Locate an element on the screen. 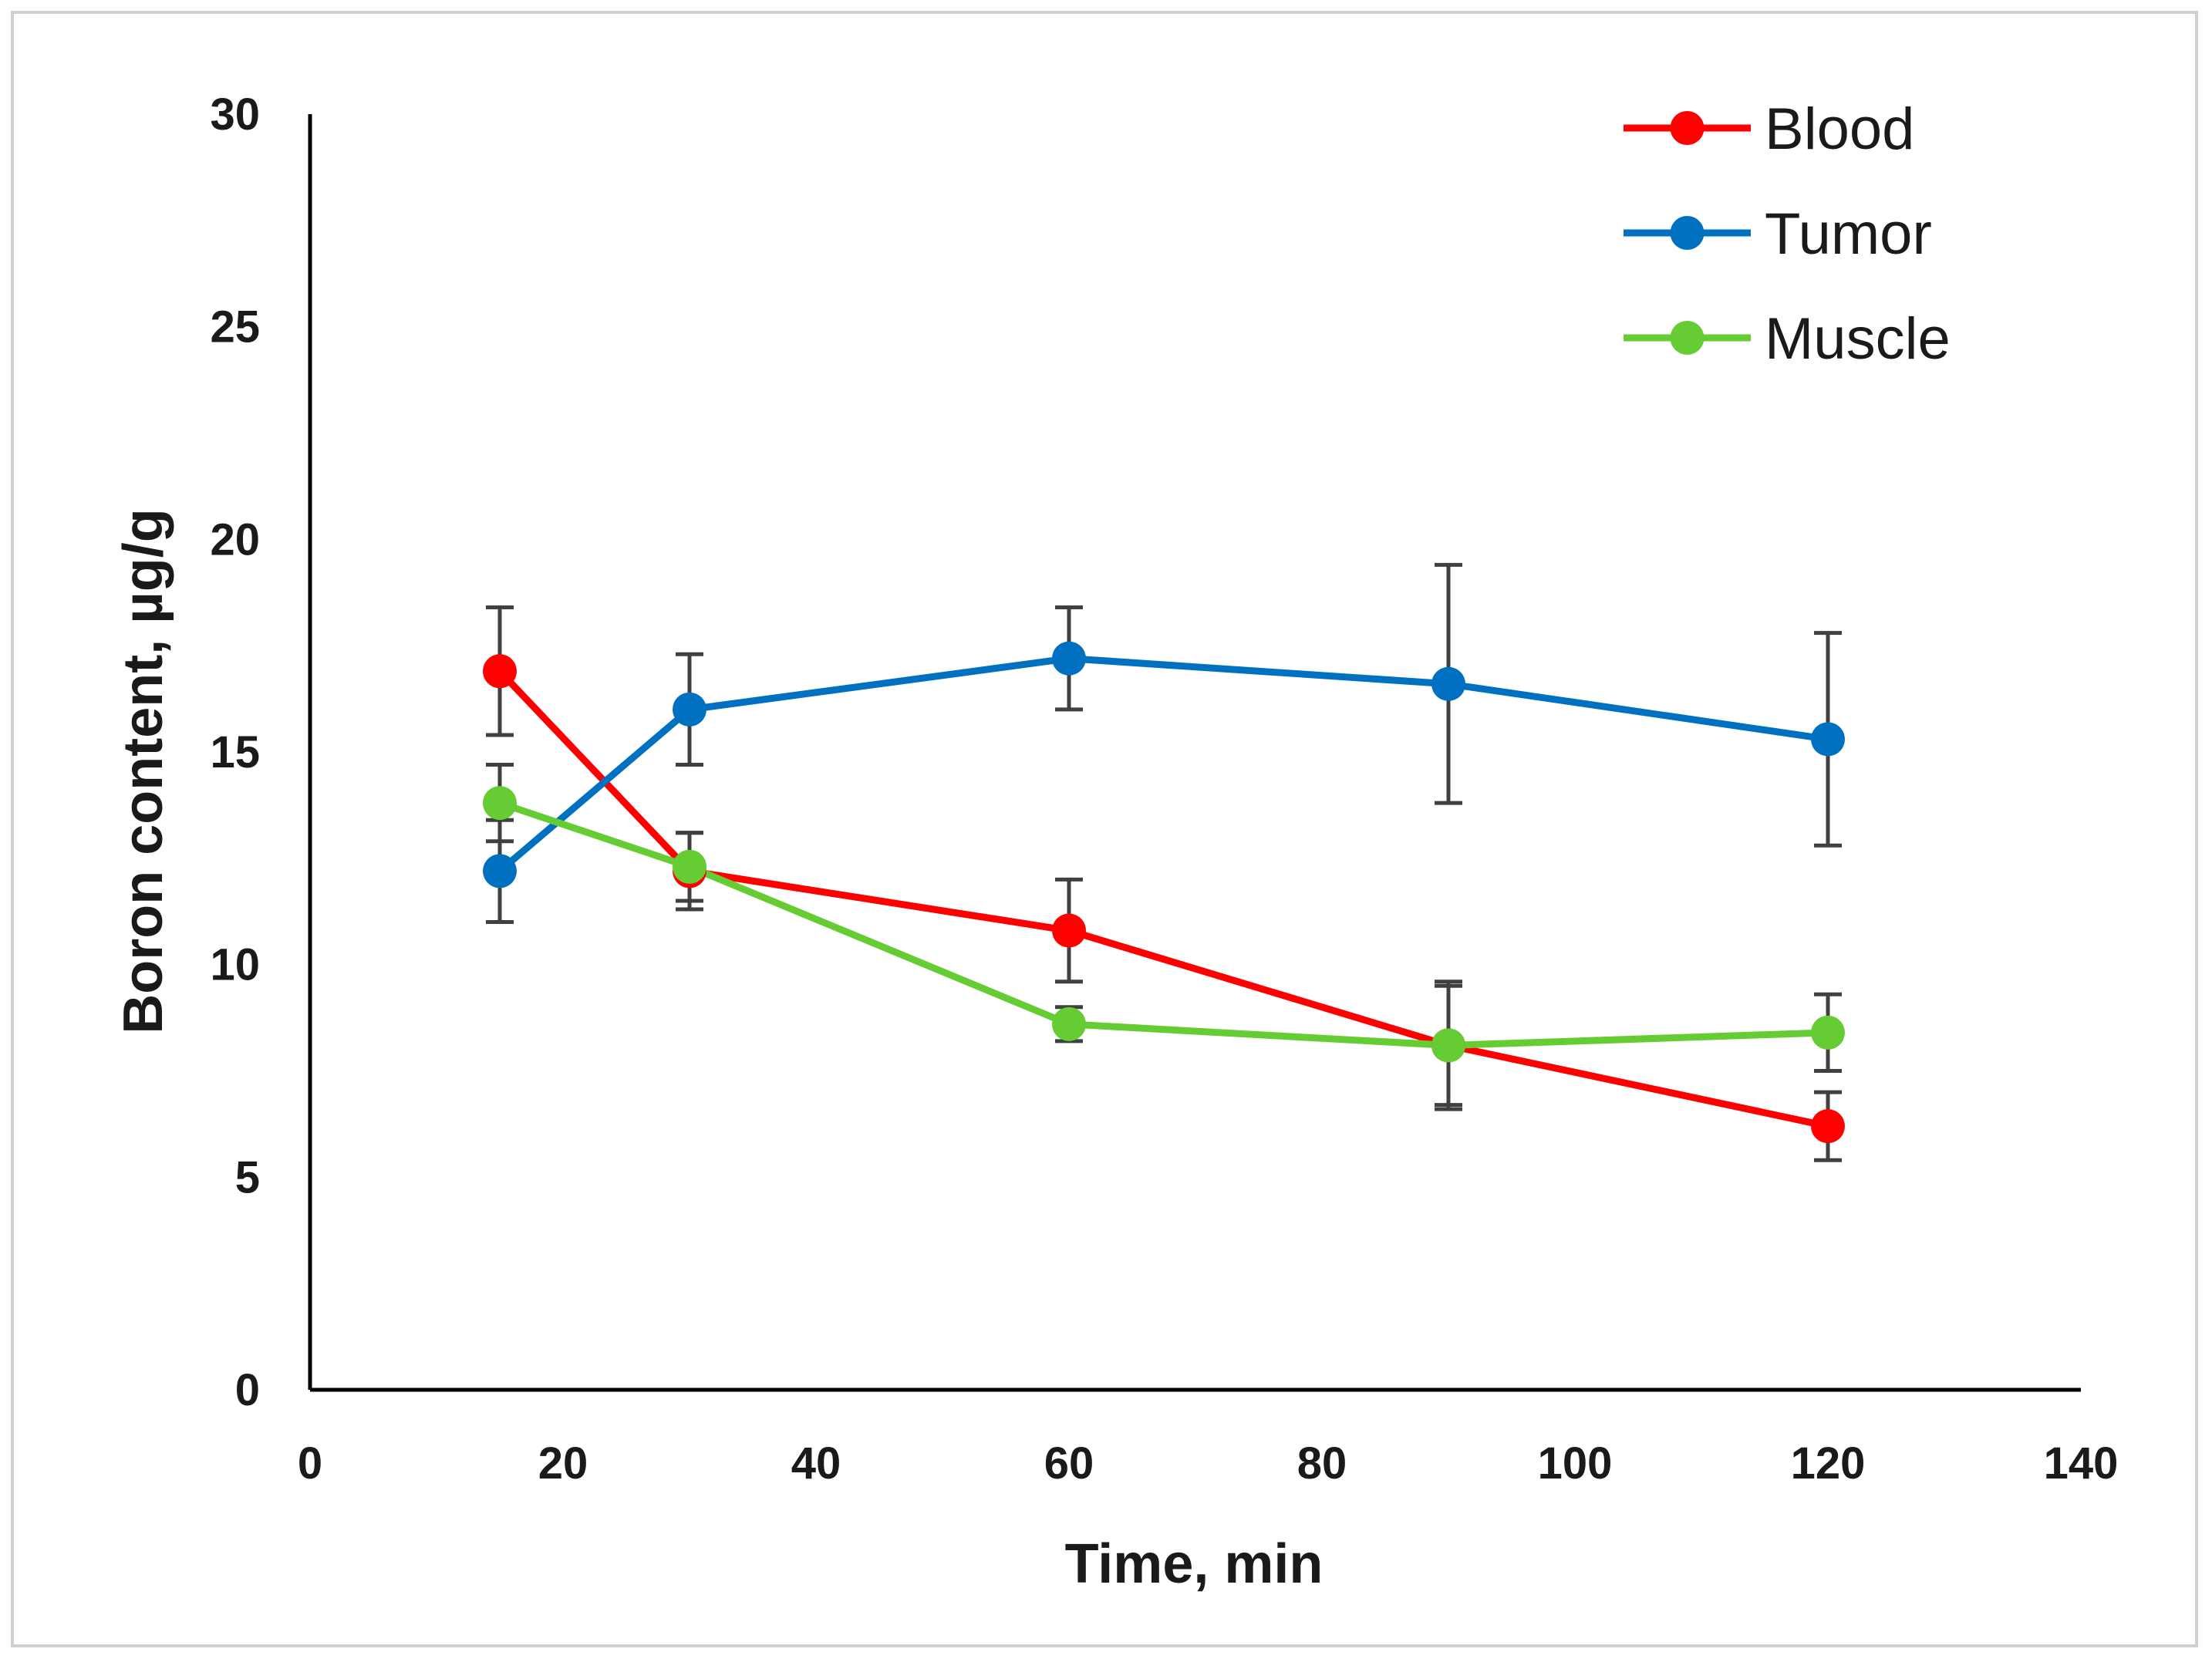 The height and width of the screenshot is (1669, 2212). x-tick-label: 80 is located at coordinates (1322, 1463).